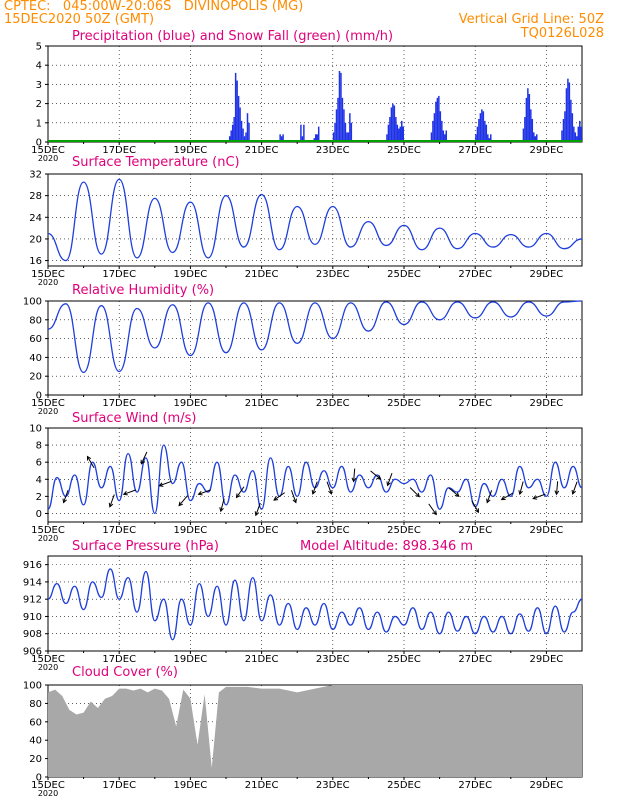 The height and width of the screenshot is (800, 618). I want to click on rh-xtick-label: 23DEC, so click(333, 403).